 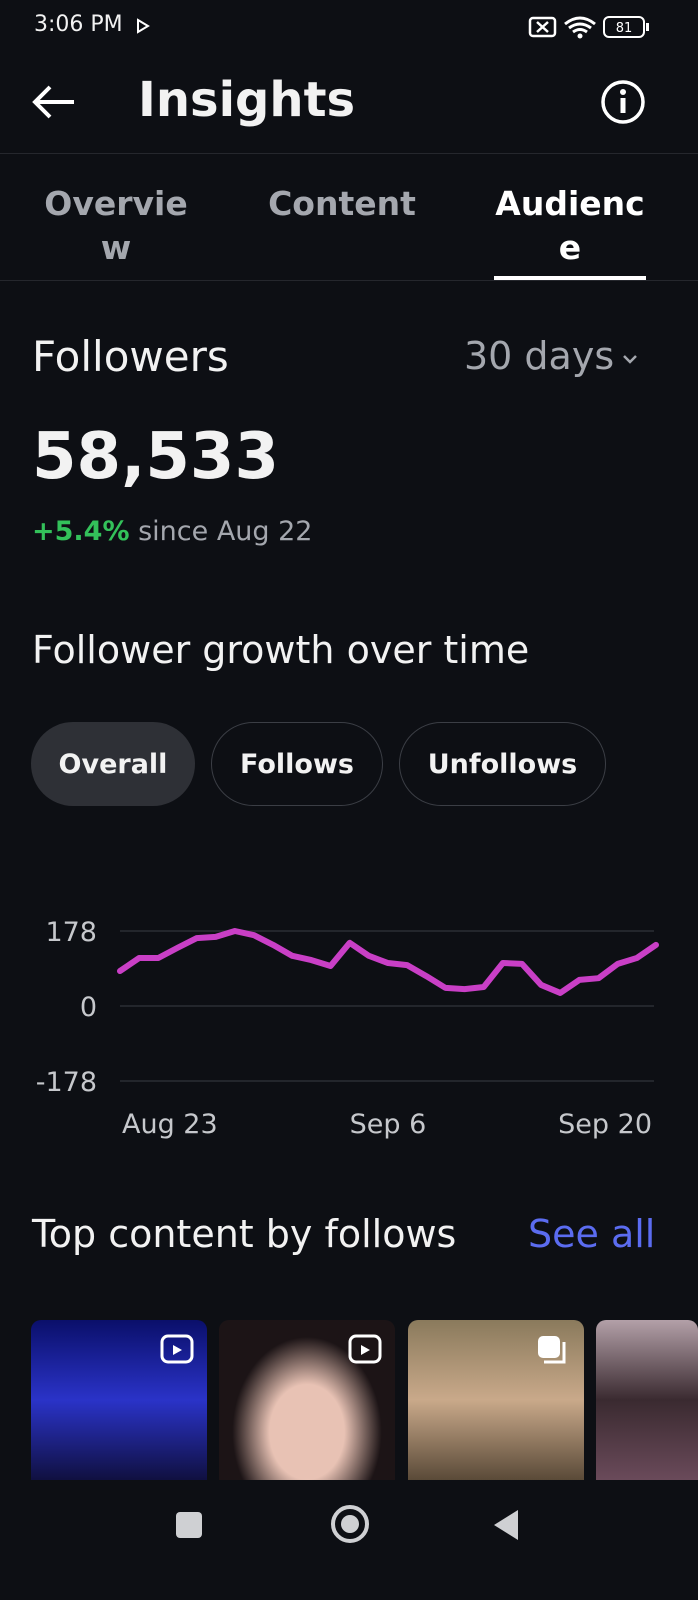 What do you see at coordinates (297, 764) in the screenshot?
I see `filter: Follows` at bounding box center [297, 764].